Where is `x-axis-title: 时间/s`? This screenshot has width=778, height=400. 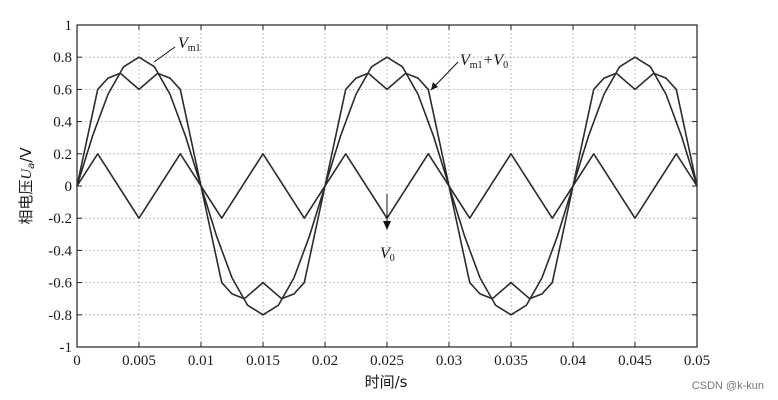
x-axis-title: 时间/s is located at coordinates (386, 382).